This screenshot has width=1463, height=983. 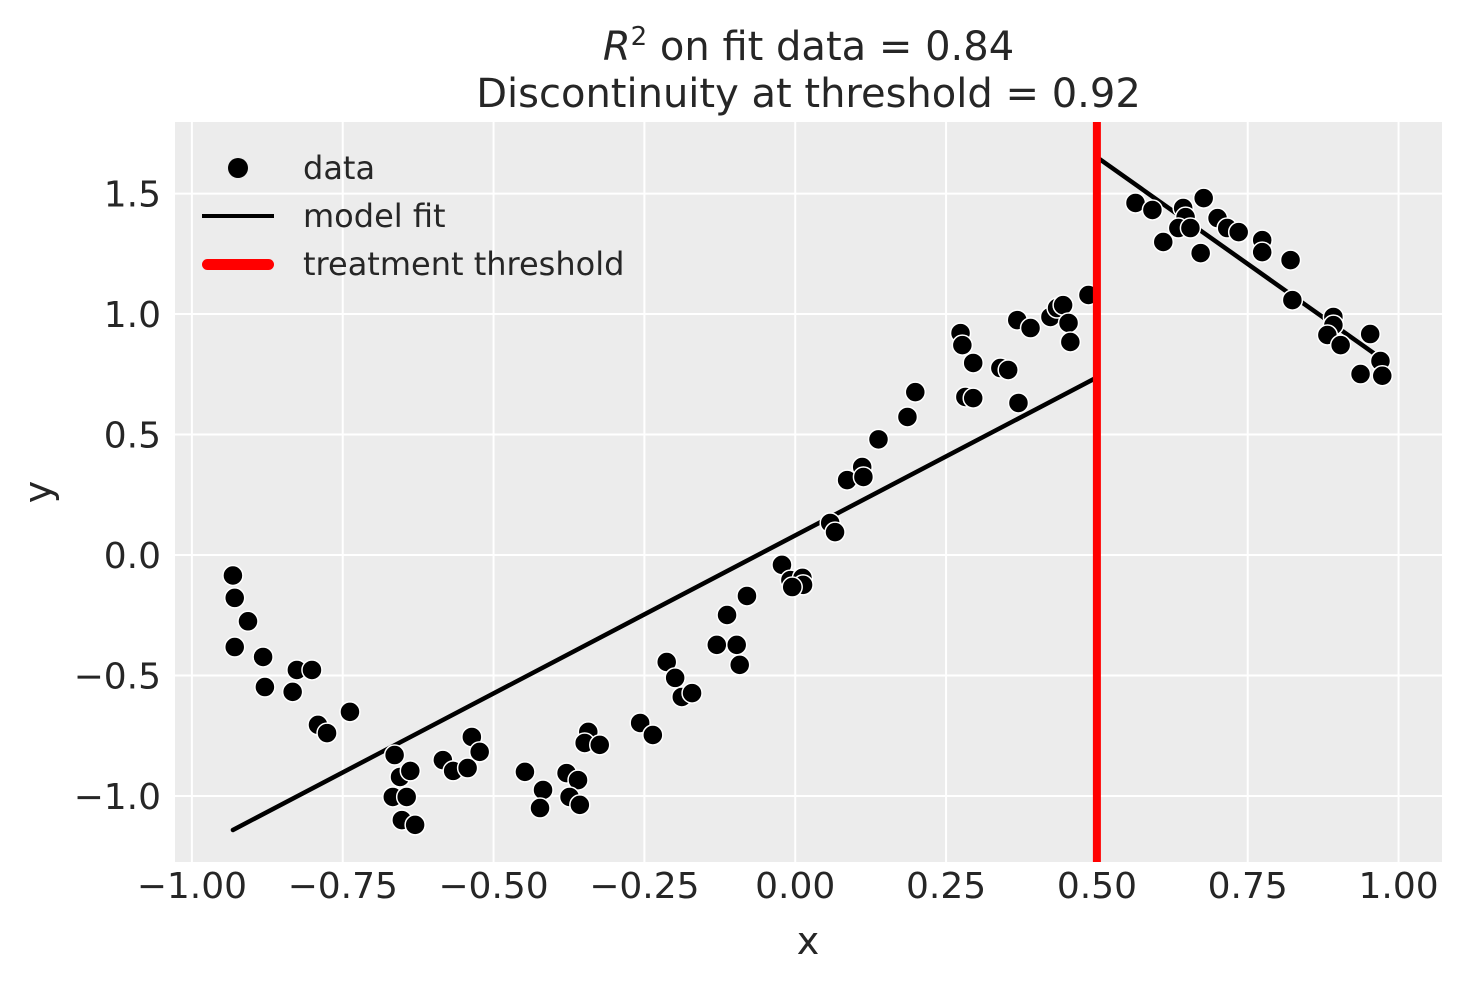 I want to click on legend-label-threshold: treatment threshold, so click(x=464, y=264).